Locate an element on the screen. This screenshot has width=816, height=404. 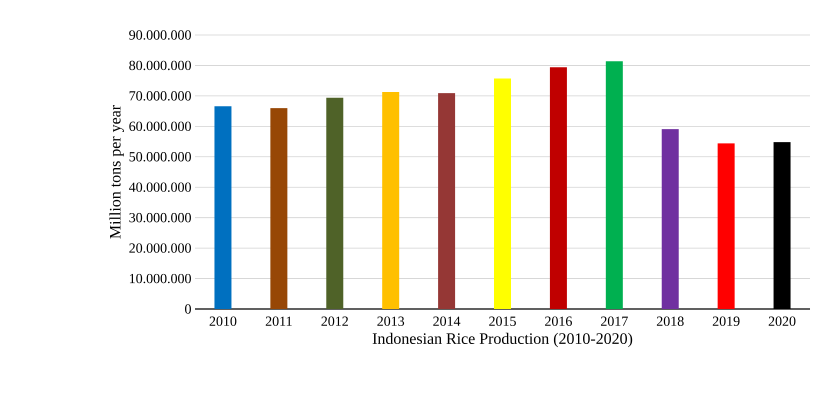
x-tick-label: 2011 is located at coordinates (279, 321).